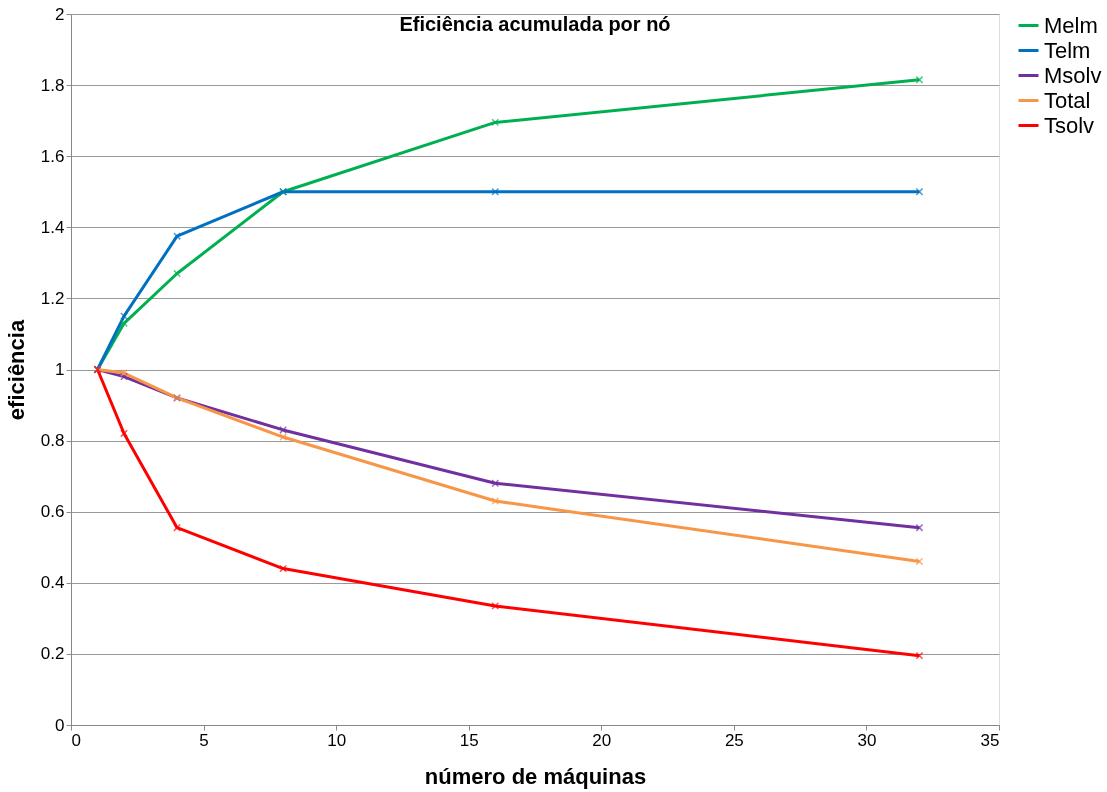 This screenshot has height=792, width=1107. What do you see at coordinates (60, 369) in the screenshot?
I see `y-tick-label: 1` at bounding box center [60, 369].